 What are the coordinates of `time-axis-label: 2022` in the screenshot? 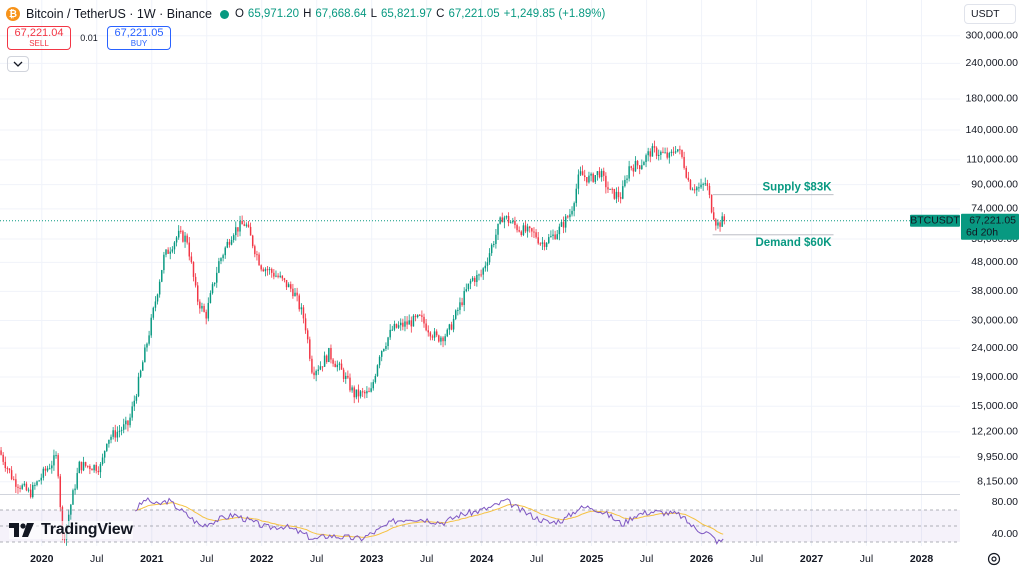 It's located at (262, 559).